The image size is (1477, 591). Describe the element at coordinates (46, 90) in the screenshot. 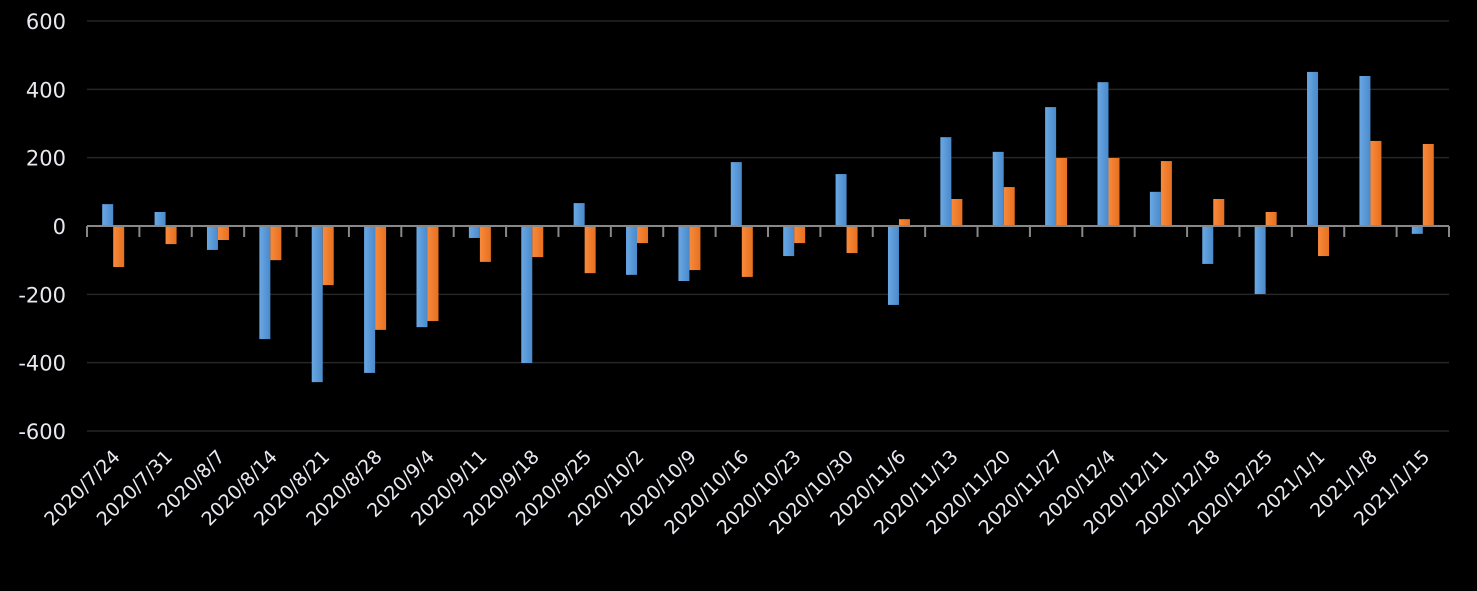

I see `y-tick-label: 400` at that location.